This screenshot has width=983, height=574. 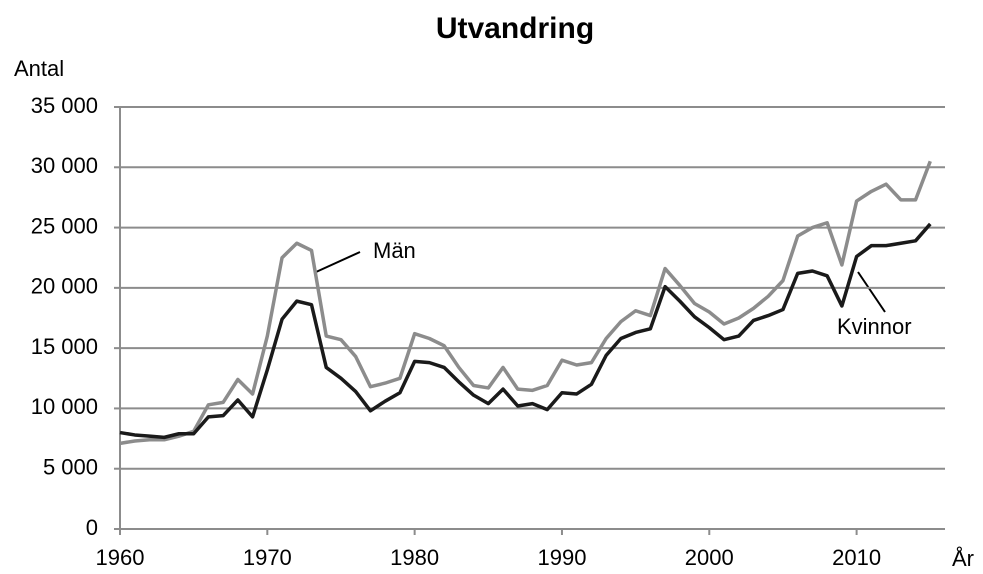 What do you see at coordinates (414, 557) in the screenshot?
I see `x-tick-label: 1980` at bounding box center [414, 557].